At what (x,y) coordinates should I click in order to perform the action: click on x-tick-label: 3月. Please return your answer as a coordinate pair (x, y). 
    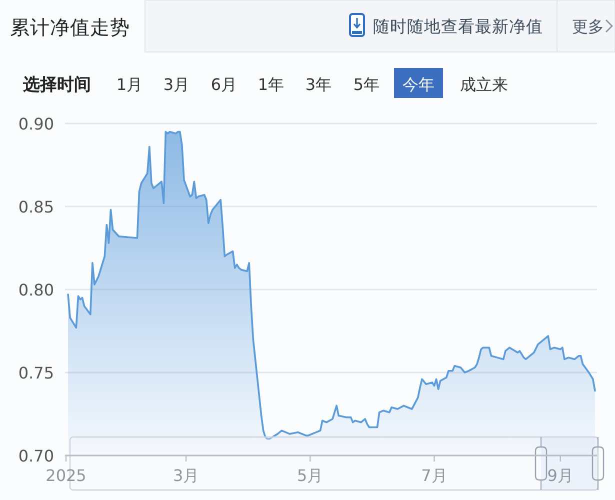
    Looking at the image, I should click on (186, 475).